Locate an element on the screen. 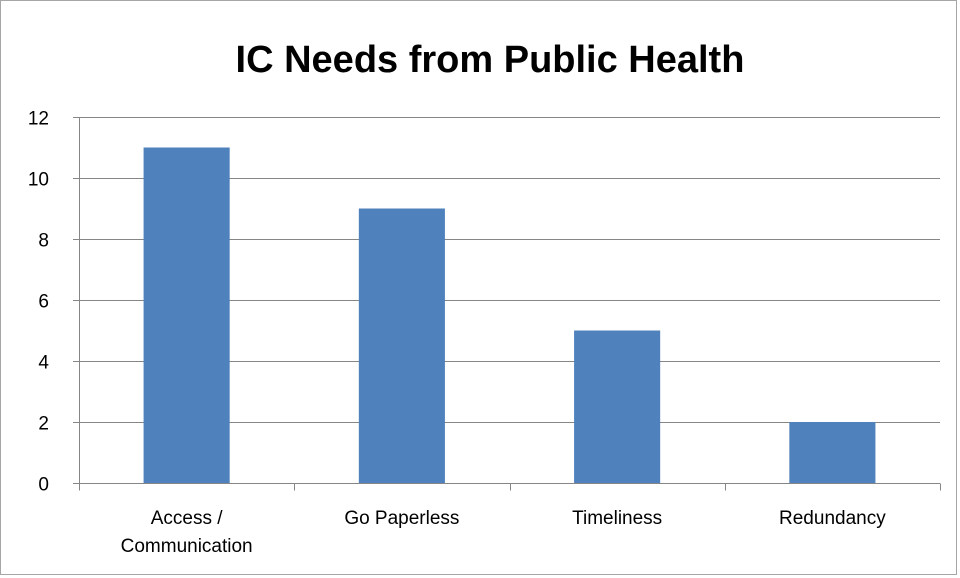  x-category-label-3-line-0: Redundancy is located at coordinates (832, 518).